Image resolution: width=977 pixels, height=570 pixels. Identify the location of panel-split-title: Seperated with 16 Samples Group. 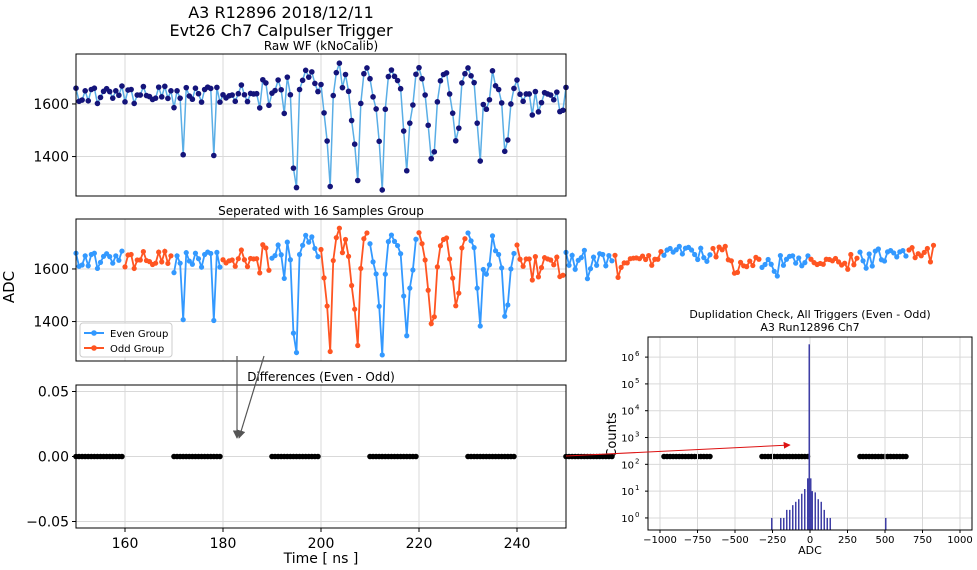
(321, 211).